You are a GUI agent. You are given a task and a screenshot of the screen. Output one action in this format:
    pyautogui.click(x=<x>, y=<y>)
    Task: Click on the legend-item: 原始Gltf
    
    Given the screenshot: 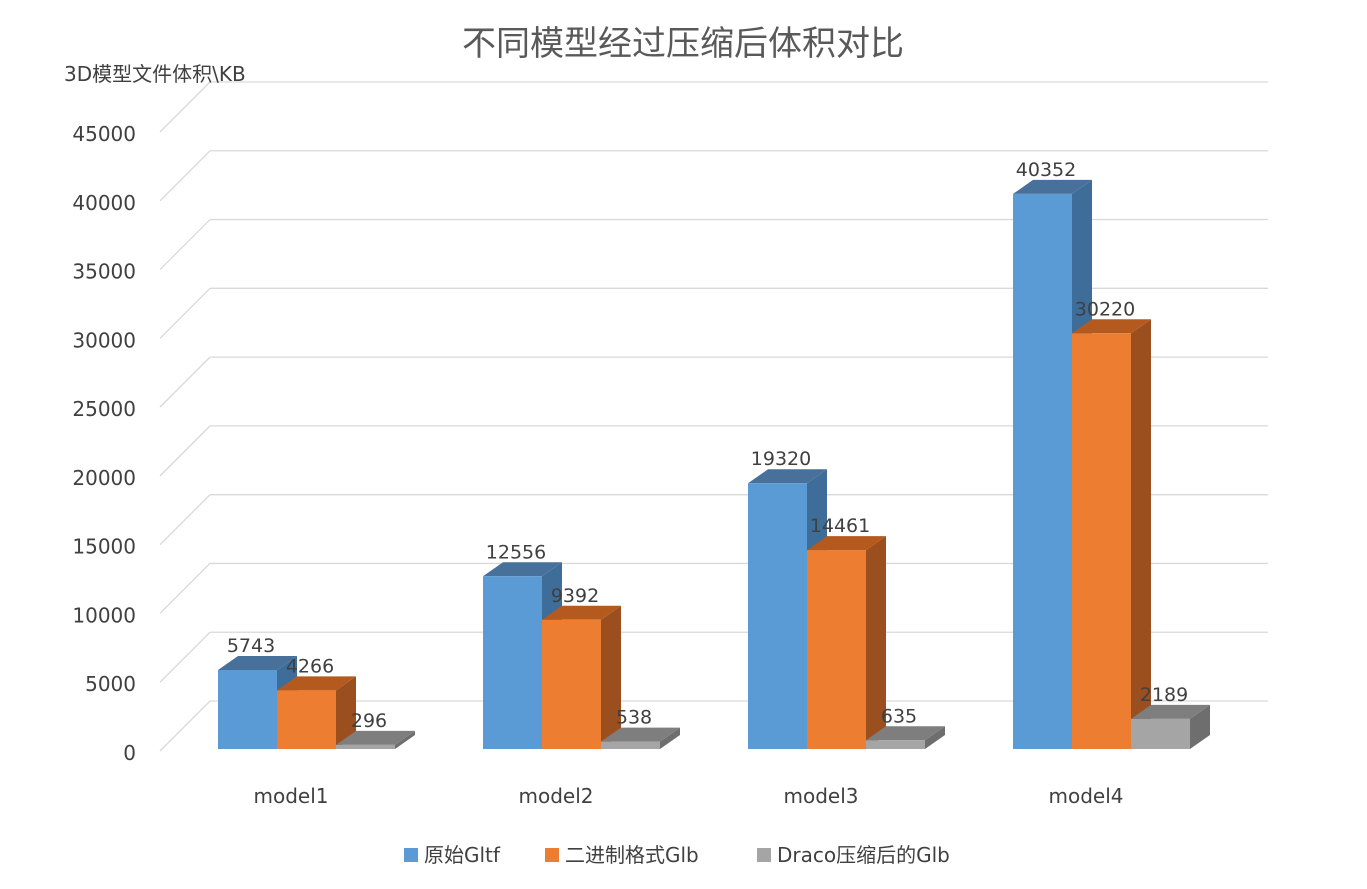 What is the action you would take?
    pyautogui.click(x=452, y=855)
    